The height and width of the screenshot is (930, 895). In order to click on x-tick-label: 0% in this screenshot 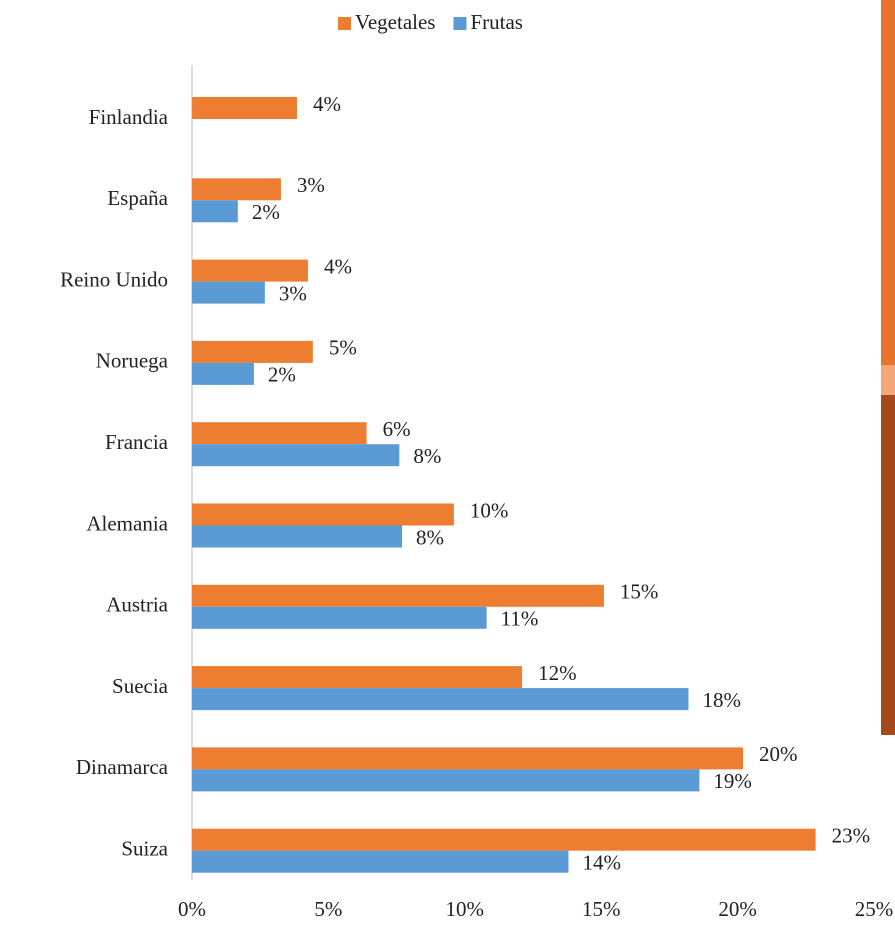, I will do `click(192, 909)`.